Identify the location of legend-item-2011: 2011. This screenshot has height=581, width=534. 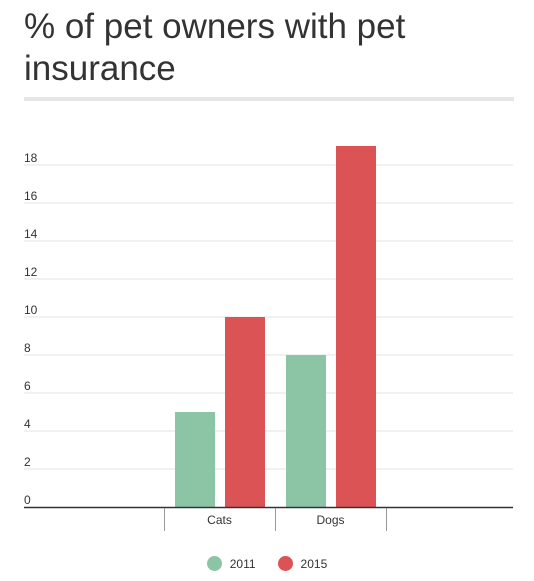
(231, 563).